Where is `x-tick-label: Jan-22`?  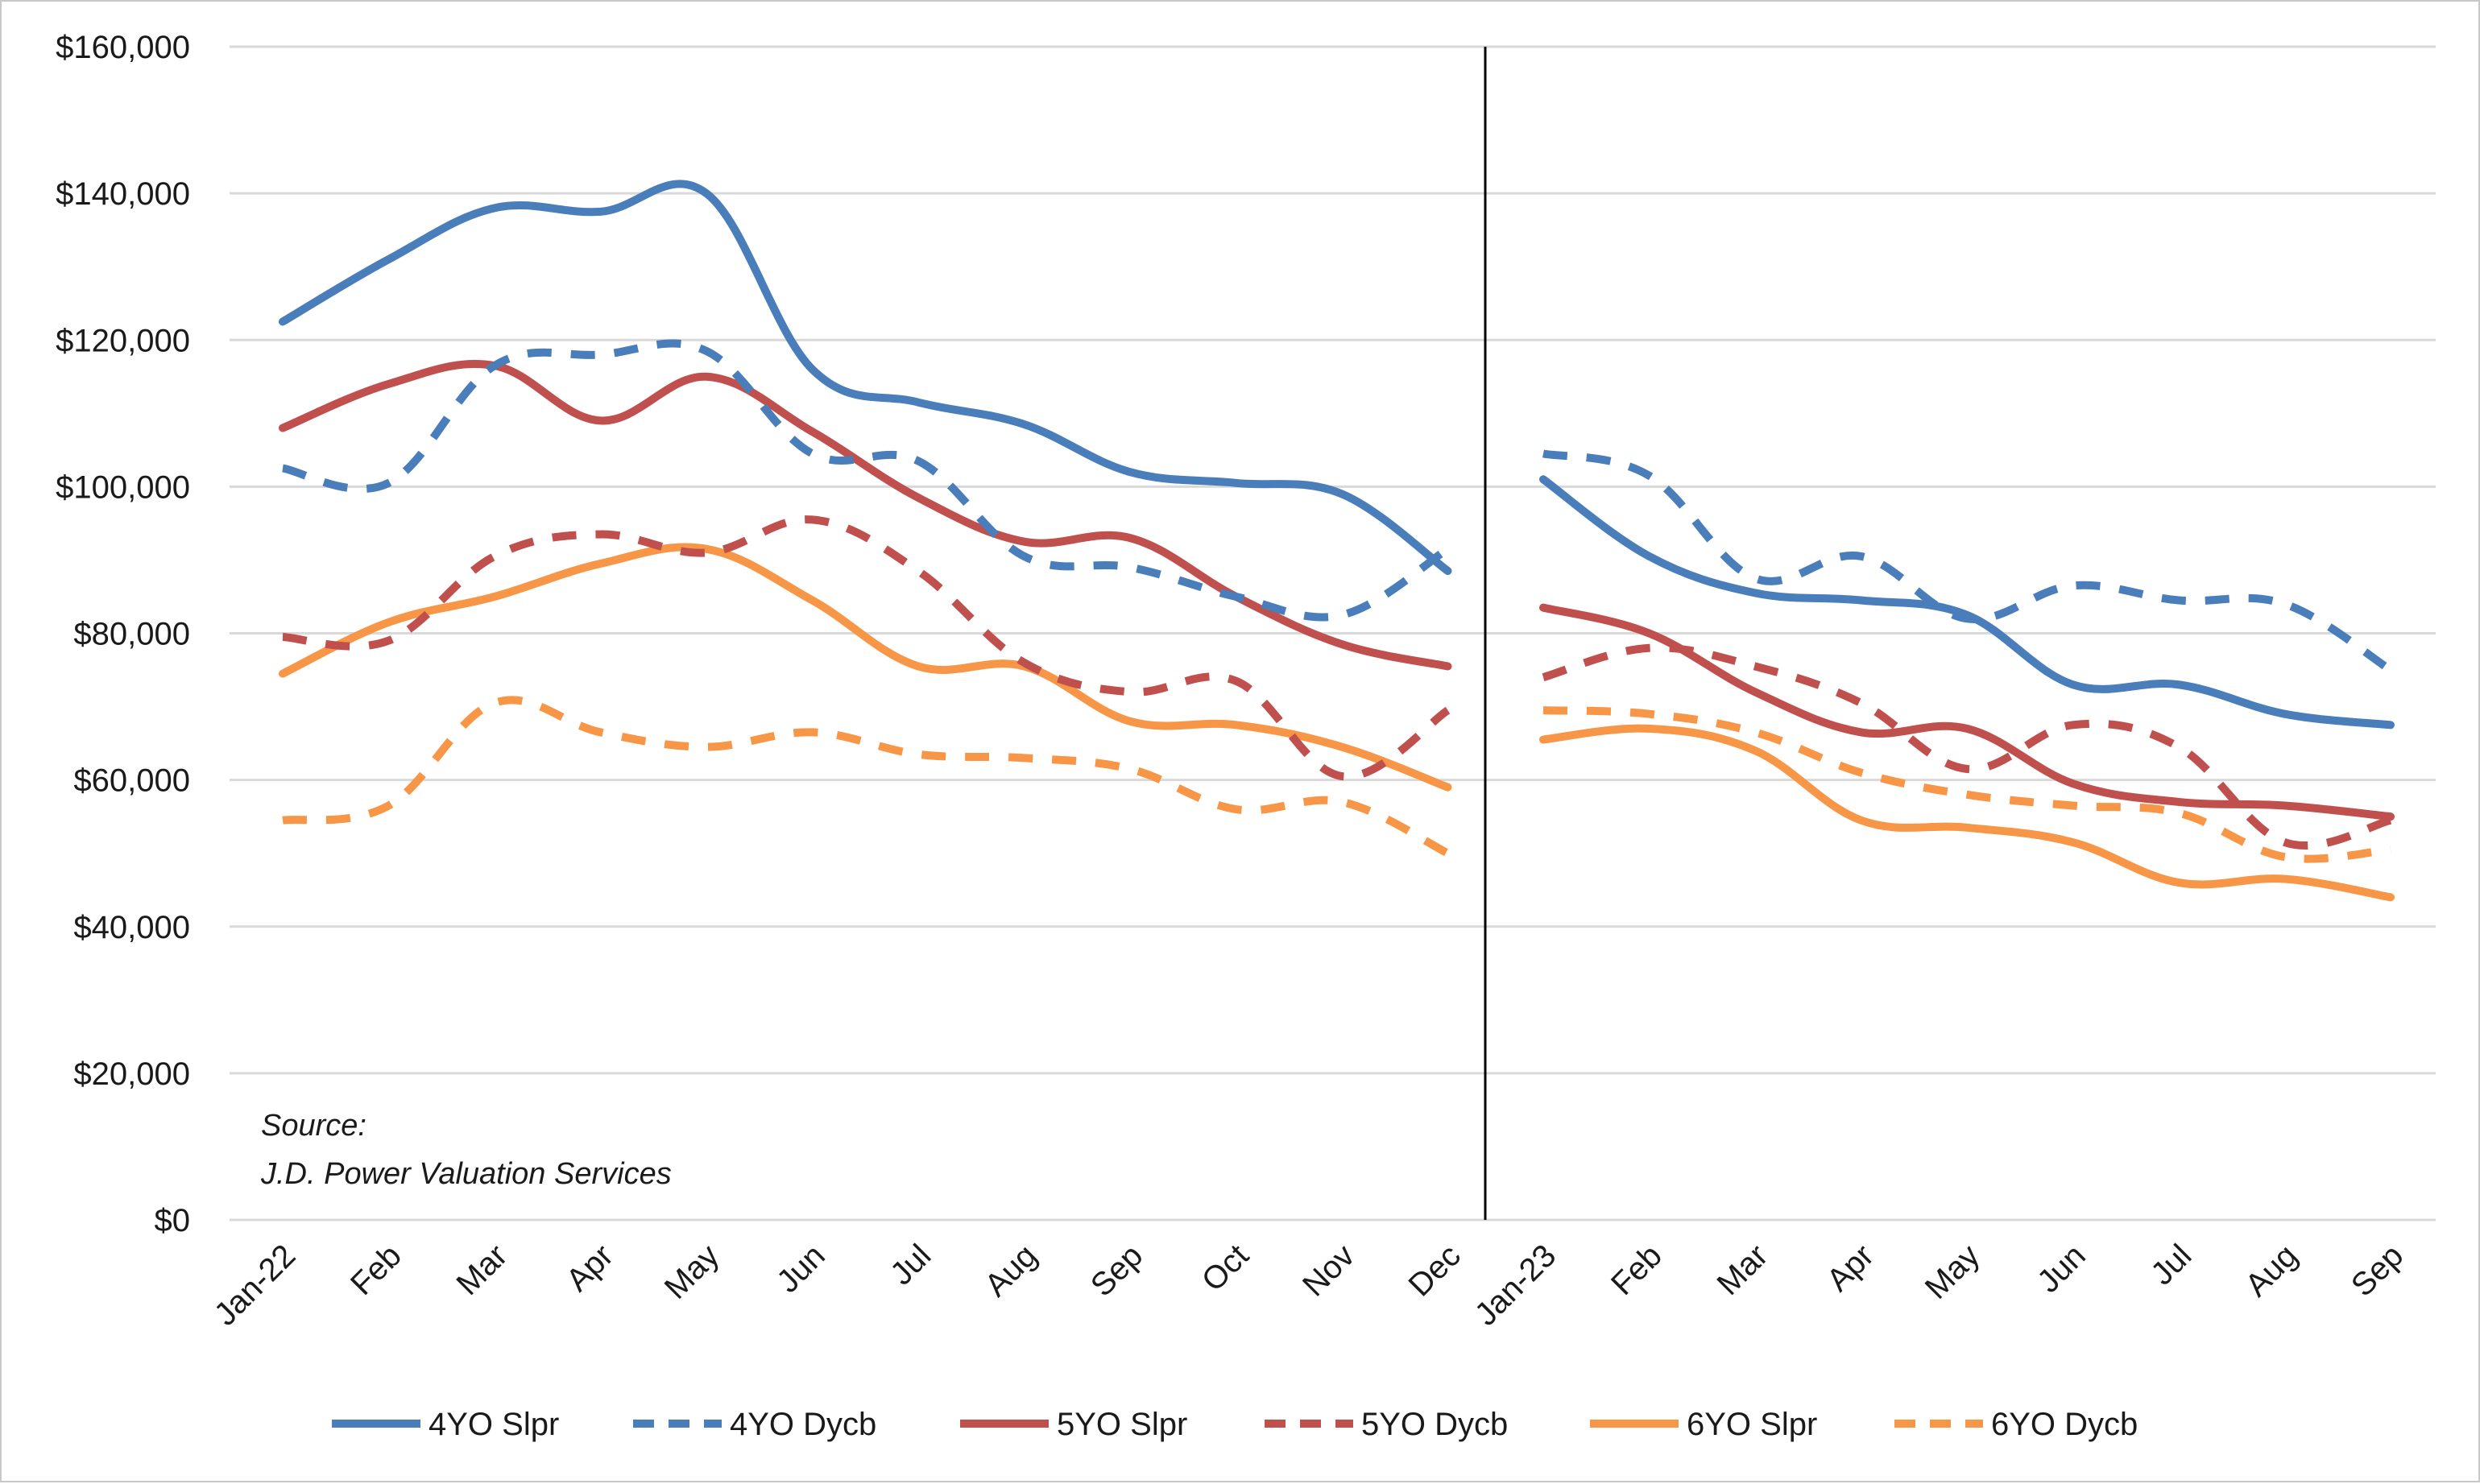 x-tick-label: Jan-22 is located at coordinates (256, 1285).